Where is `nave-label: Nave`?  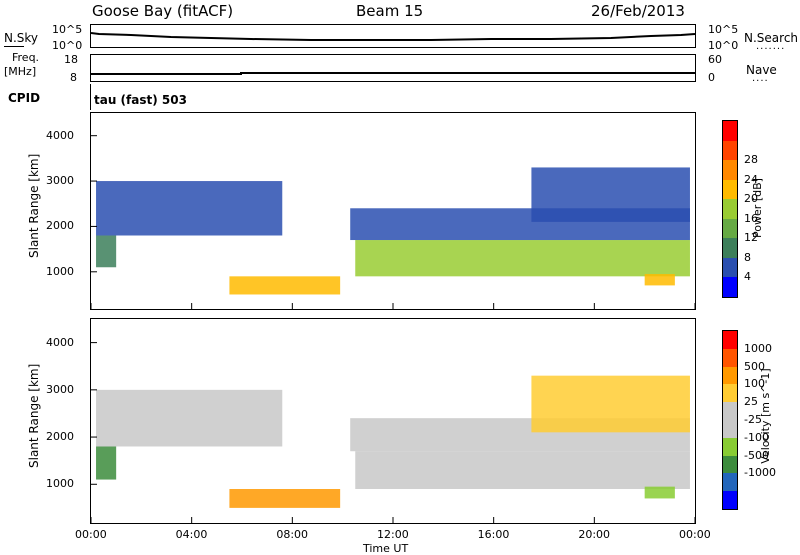 nave-label: Nave is located at coordinates (761, 70).